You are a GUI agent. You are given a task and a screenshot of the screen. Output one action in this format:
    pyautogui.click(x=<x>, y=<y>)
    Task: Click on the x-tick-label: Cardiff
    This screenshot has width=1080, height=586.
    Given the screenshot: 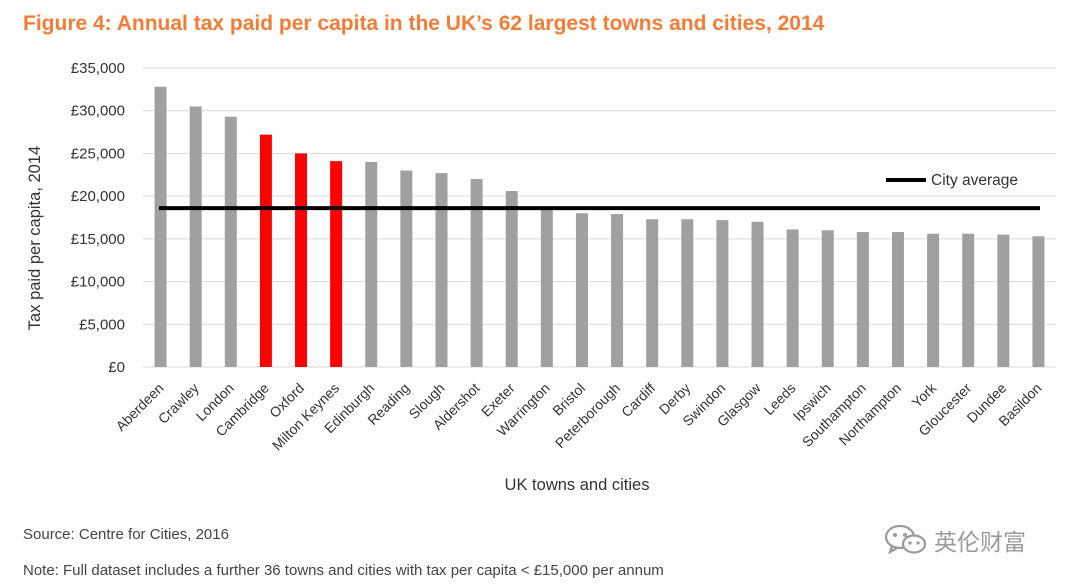 What is the action you would take?
    pyautogui.click(x=638, y=400)
    